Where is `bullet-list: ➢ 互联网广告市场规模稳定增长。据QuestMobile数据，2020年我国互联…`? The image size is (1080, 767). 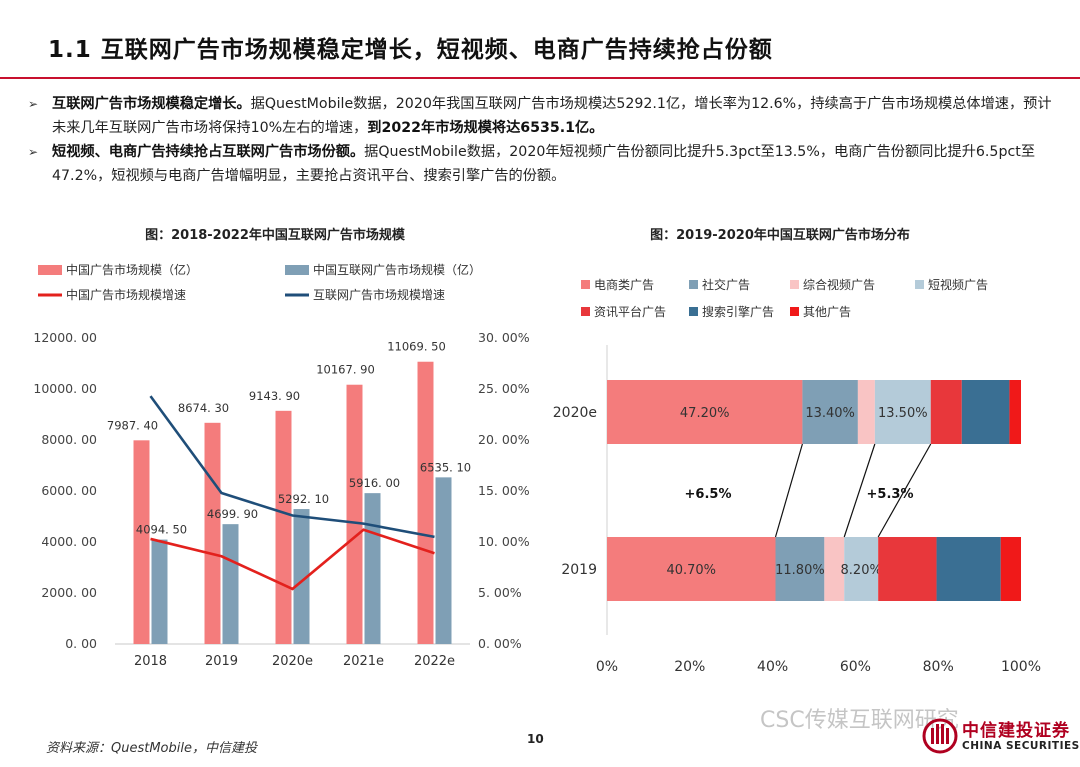 bullet-list: ➢ 互联网广告市场规模稳定增长。据QuestMobile数据，2020年我国互联… is located at coordinates (543, 140).